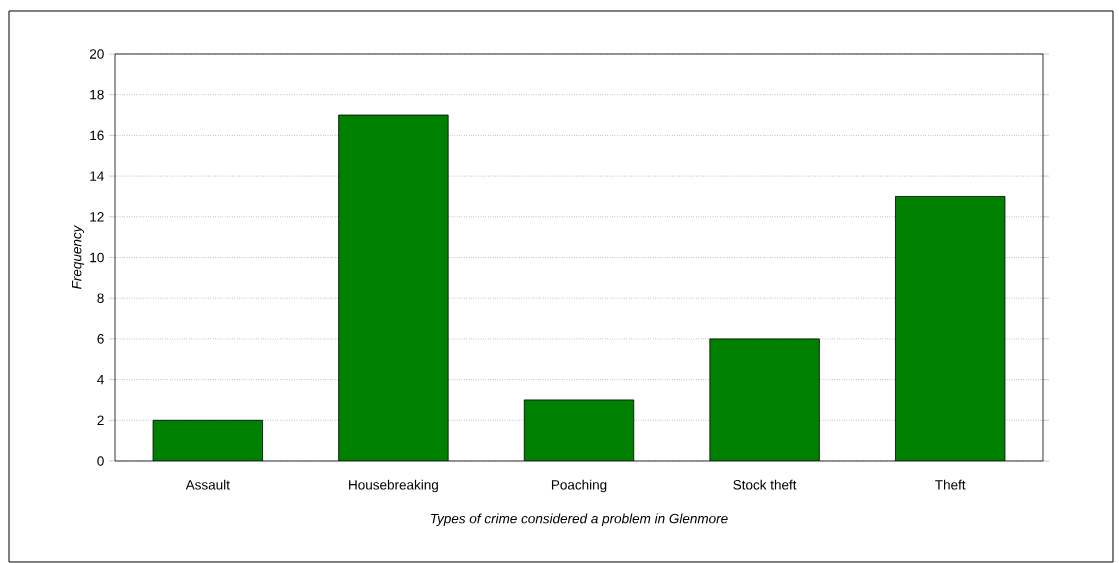 The height and width of the screenshot is (563, 1119). Describe the element at coordinates (97, 217) in the screenshot. I see `y-tick-label: 12` at that location.